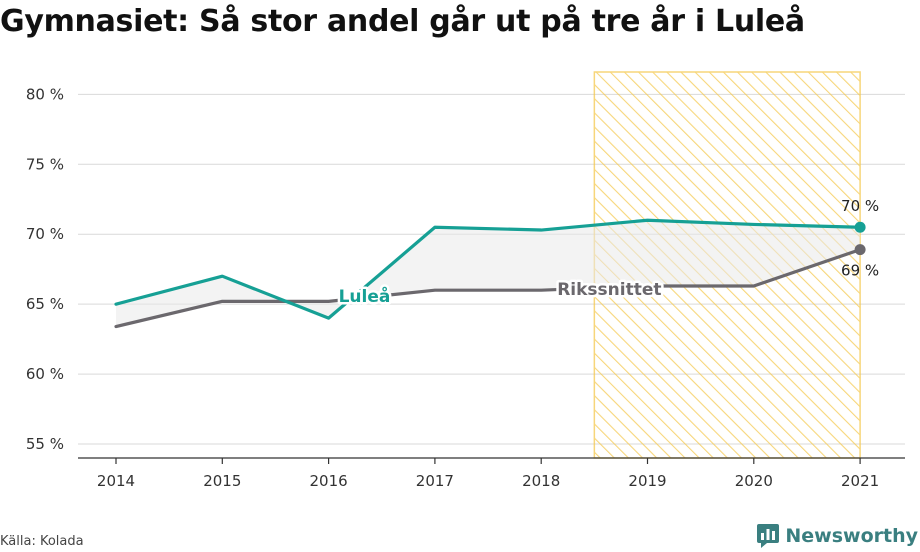  I want to click on x-tick-label: 2021, so click(860, 481).